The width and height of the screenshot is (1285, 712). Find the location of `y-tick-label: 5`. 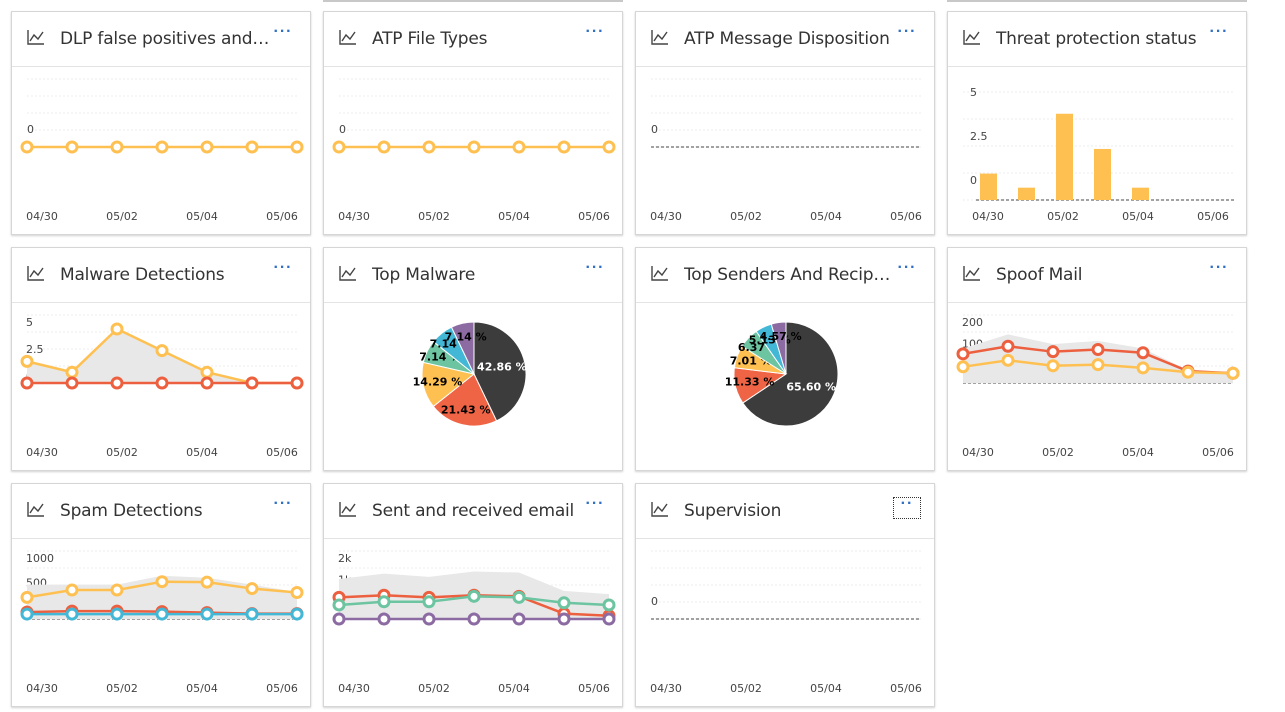

y-tick-label: 5 is located at coordinates (973, 92).